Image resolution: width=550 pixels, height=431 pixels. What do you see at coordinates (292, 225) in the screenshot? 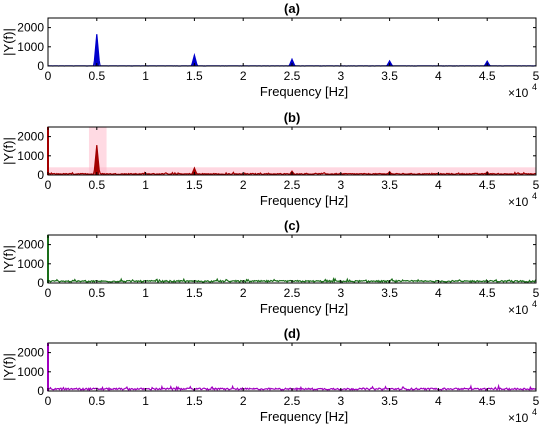
I see `subplot-title: (c)` at bounding box center [292, 225].